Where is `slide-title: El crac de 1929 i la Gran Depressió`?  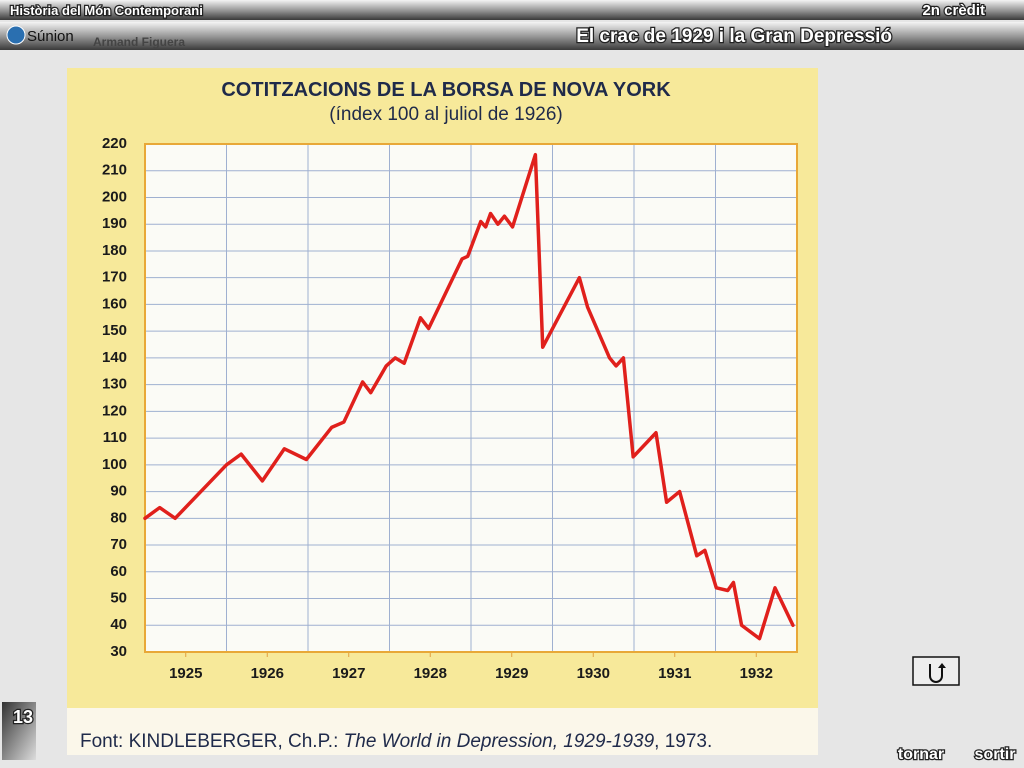 slide-title: El crac de 1929 i la Gran Depressió is located at coordinates (734, 36).